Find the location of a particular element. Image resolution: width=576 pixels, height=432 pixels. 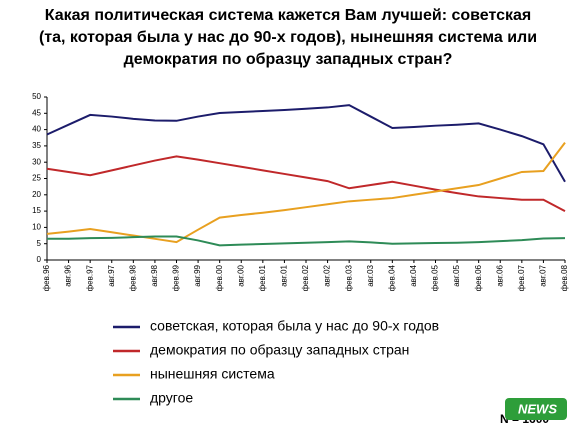

x-tick-label: фев.96 is located at coordinates (46, 277).